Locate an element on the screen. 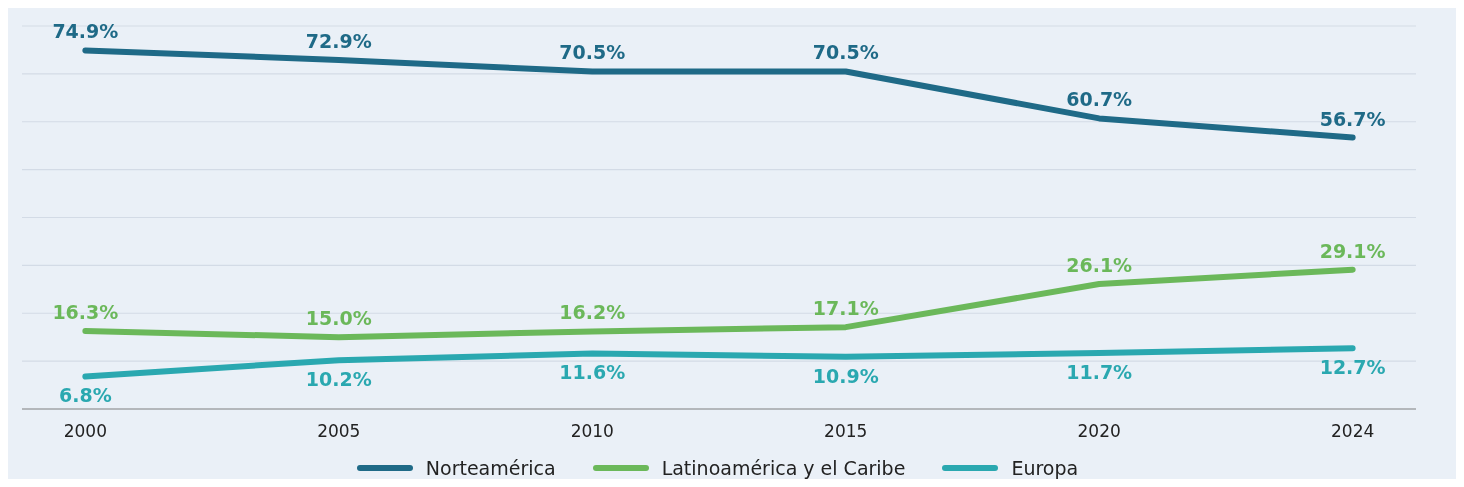  x-tick-label: 2005 is located at coordinates (339, 431).